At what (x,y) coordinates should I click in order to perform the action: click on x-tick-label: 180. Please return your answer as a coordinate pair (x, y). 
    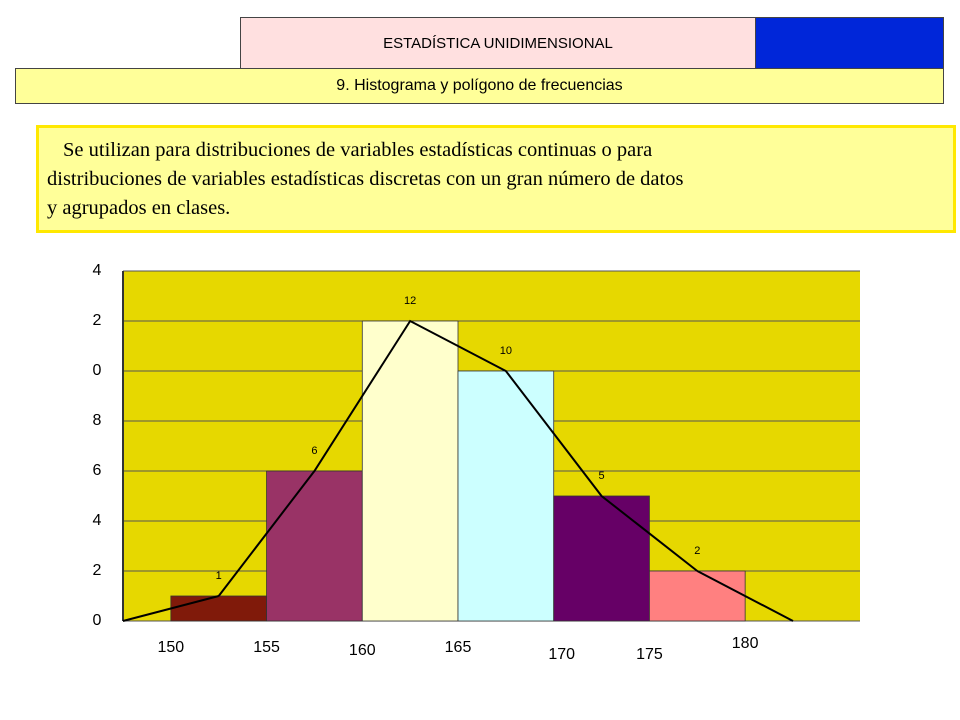
    Looking at the image, I should click on (745, 643).